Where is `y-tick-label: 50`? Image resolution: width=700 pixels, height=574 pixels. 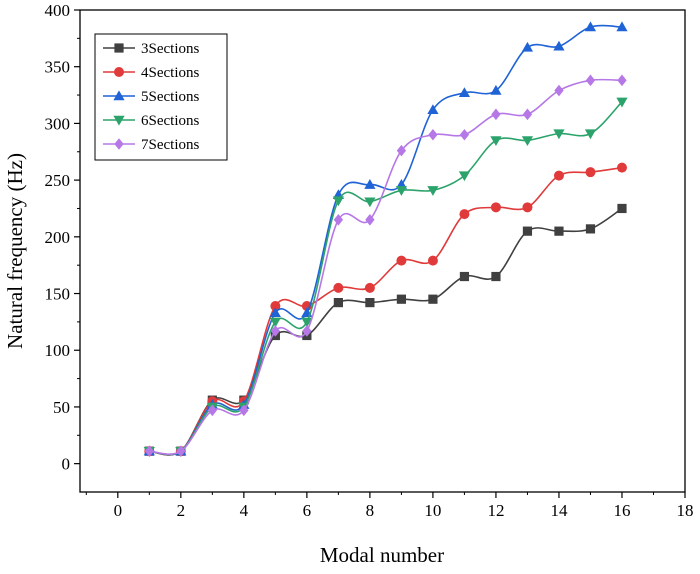 y-tick-label: 50 is located at coordinates (61, 407).